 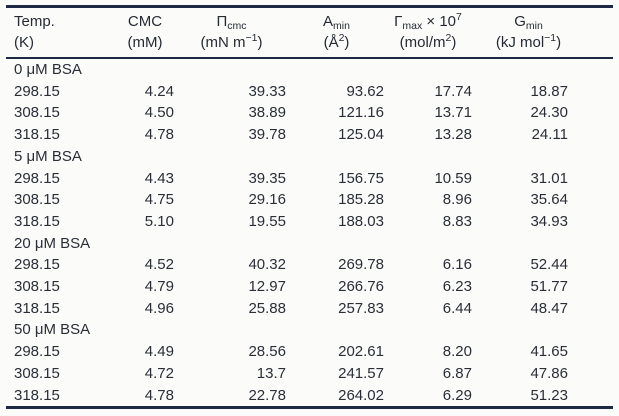 What do you see at coordinates (48, 156) in the screenshot?
I see `section-label: 5 μM BSA` at bounding box center [48, 156].